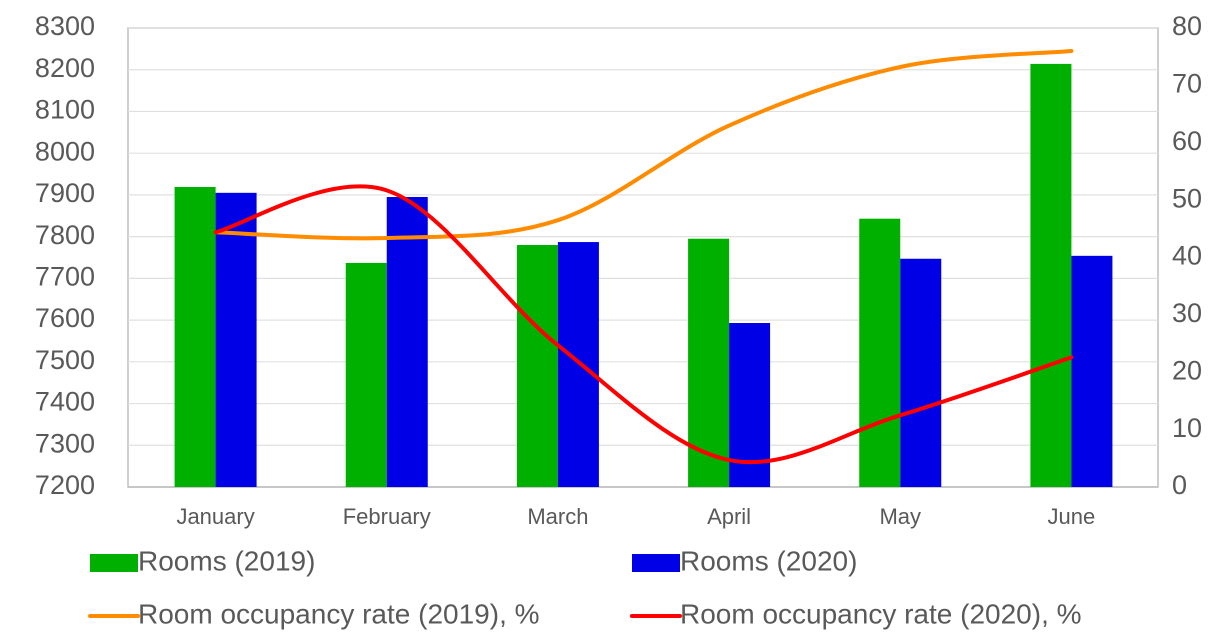  I want to click on y-tick-label: 8200, so click(65, 68).